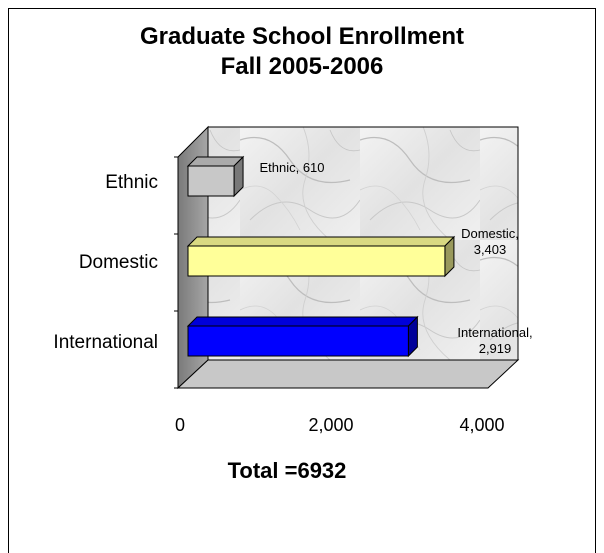 The height and width of the screenshot is (553, 604). I want to click on bar-international, so click(302, 336).